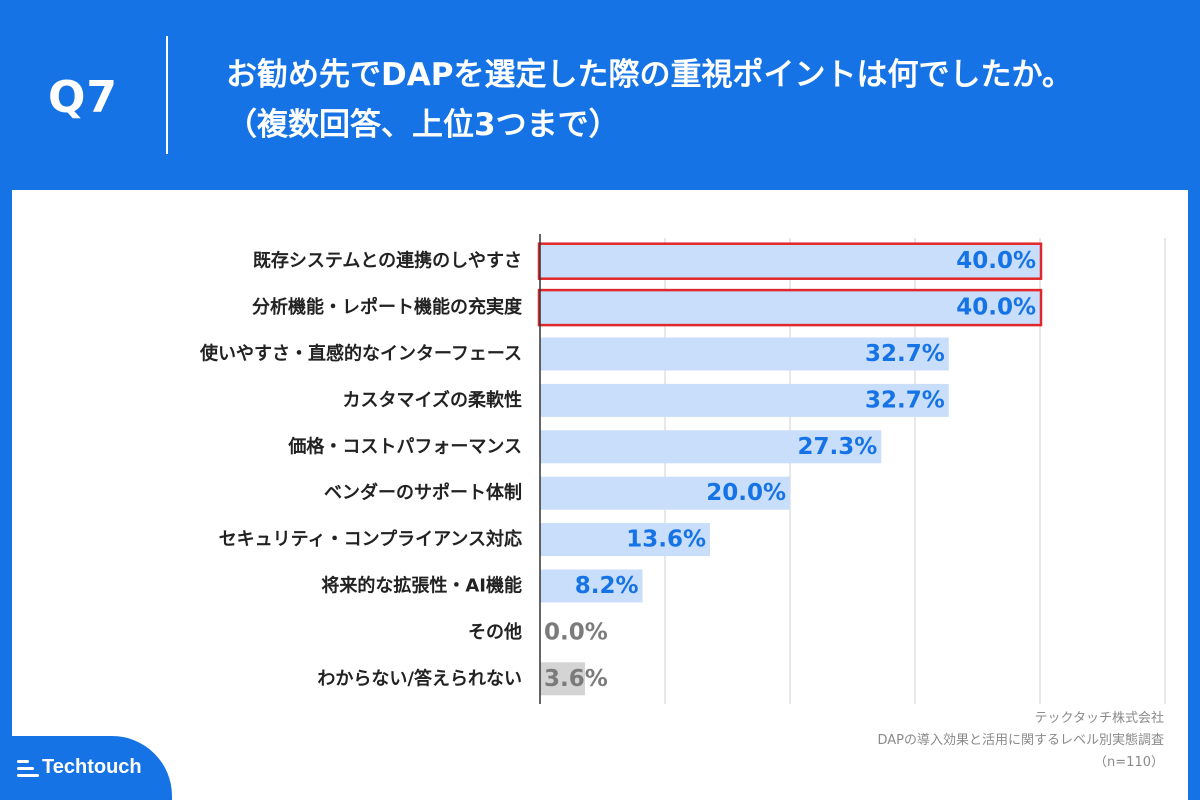 This screenshot has width=1200, height=800. Describe the element at coordinates (28, 770) in the screenshot. I see `logo-mark-icon` at that location.